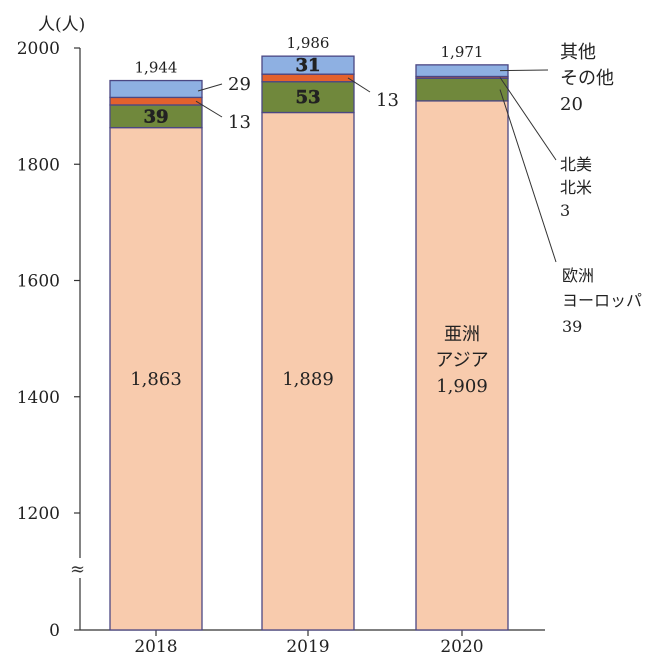  What do you see at coordinates (462, 386) in the screenshot?
I see `bar-value-label: 1,909` at bounding box center [462, 386].